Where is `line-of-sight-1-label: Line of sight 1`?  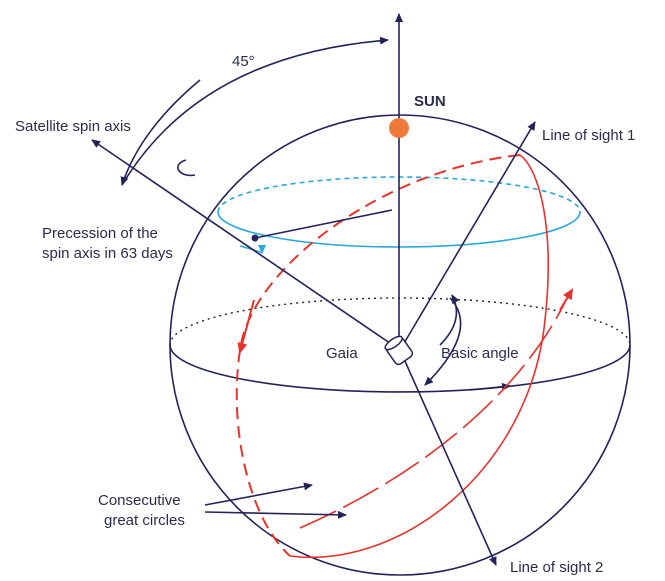
line-of-sight-1-label: Line of sight 1 is located at coordinates (588, 135).